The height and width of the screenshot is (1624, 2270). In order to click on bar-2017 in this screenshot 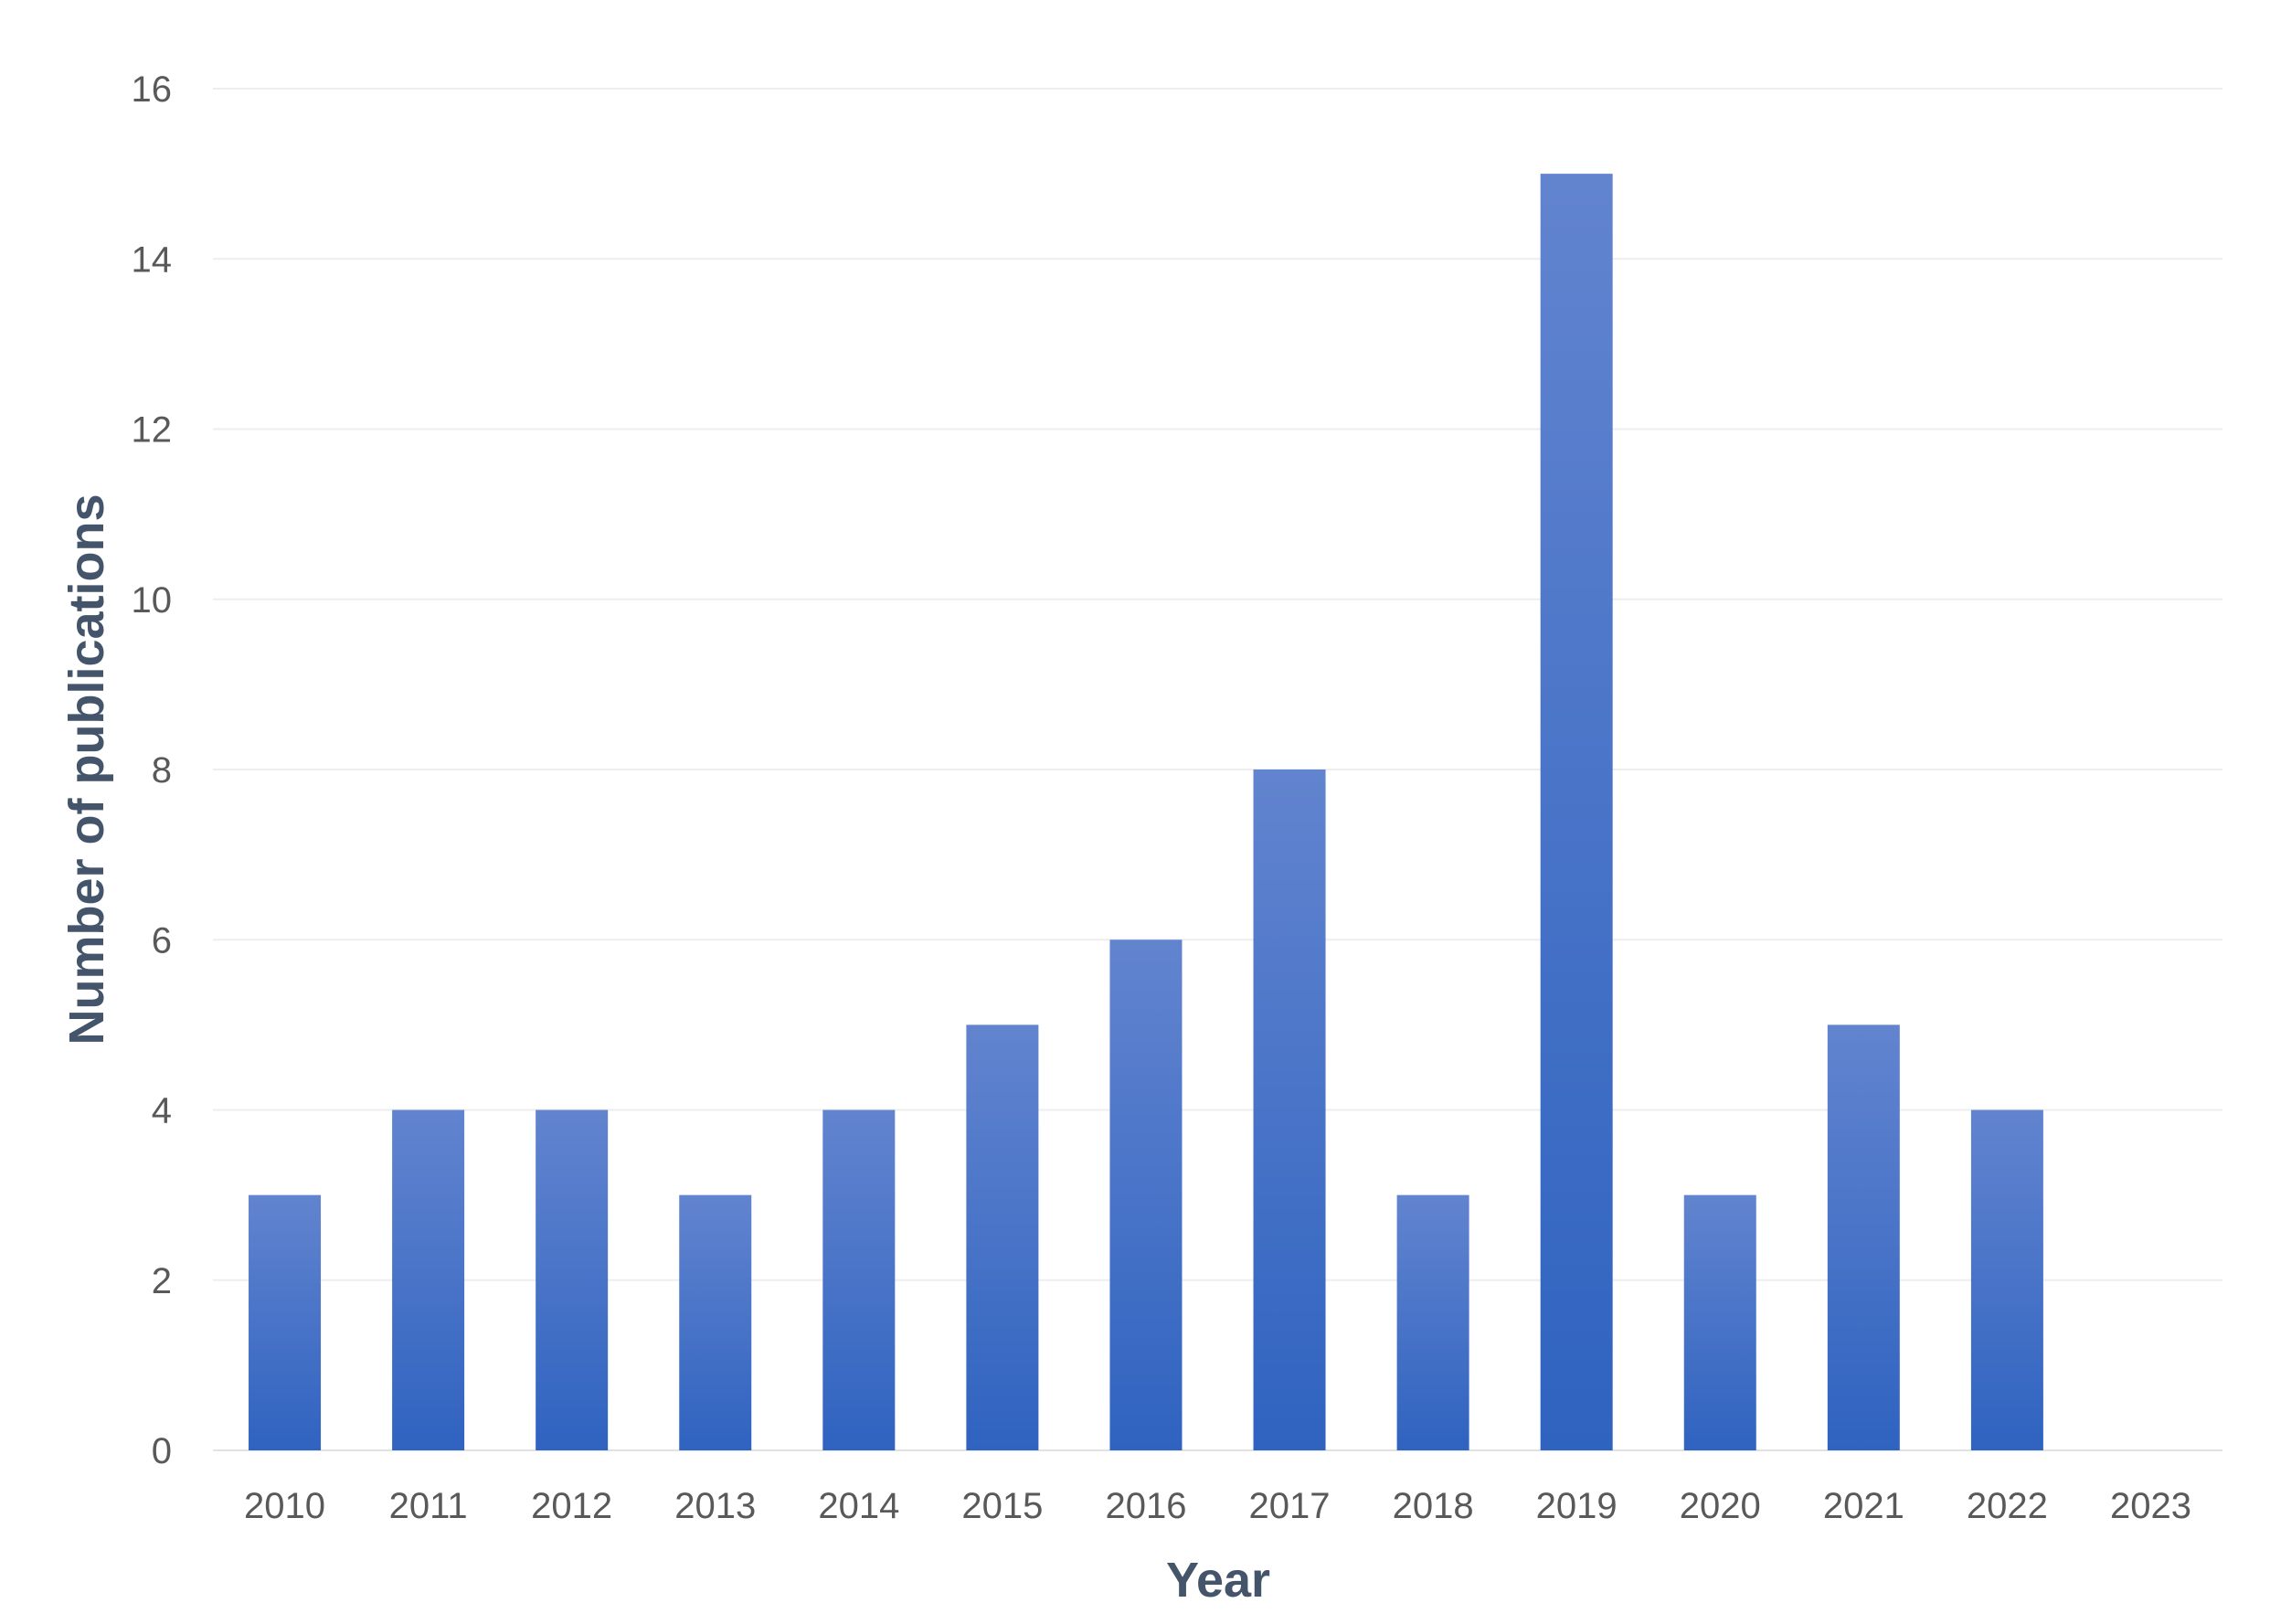, I will do `click(1289, 1110)`.